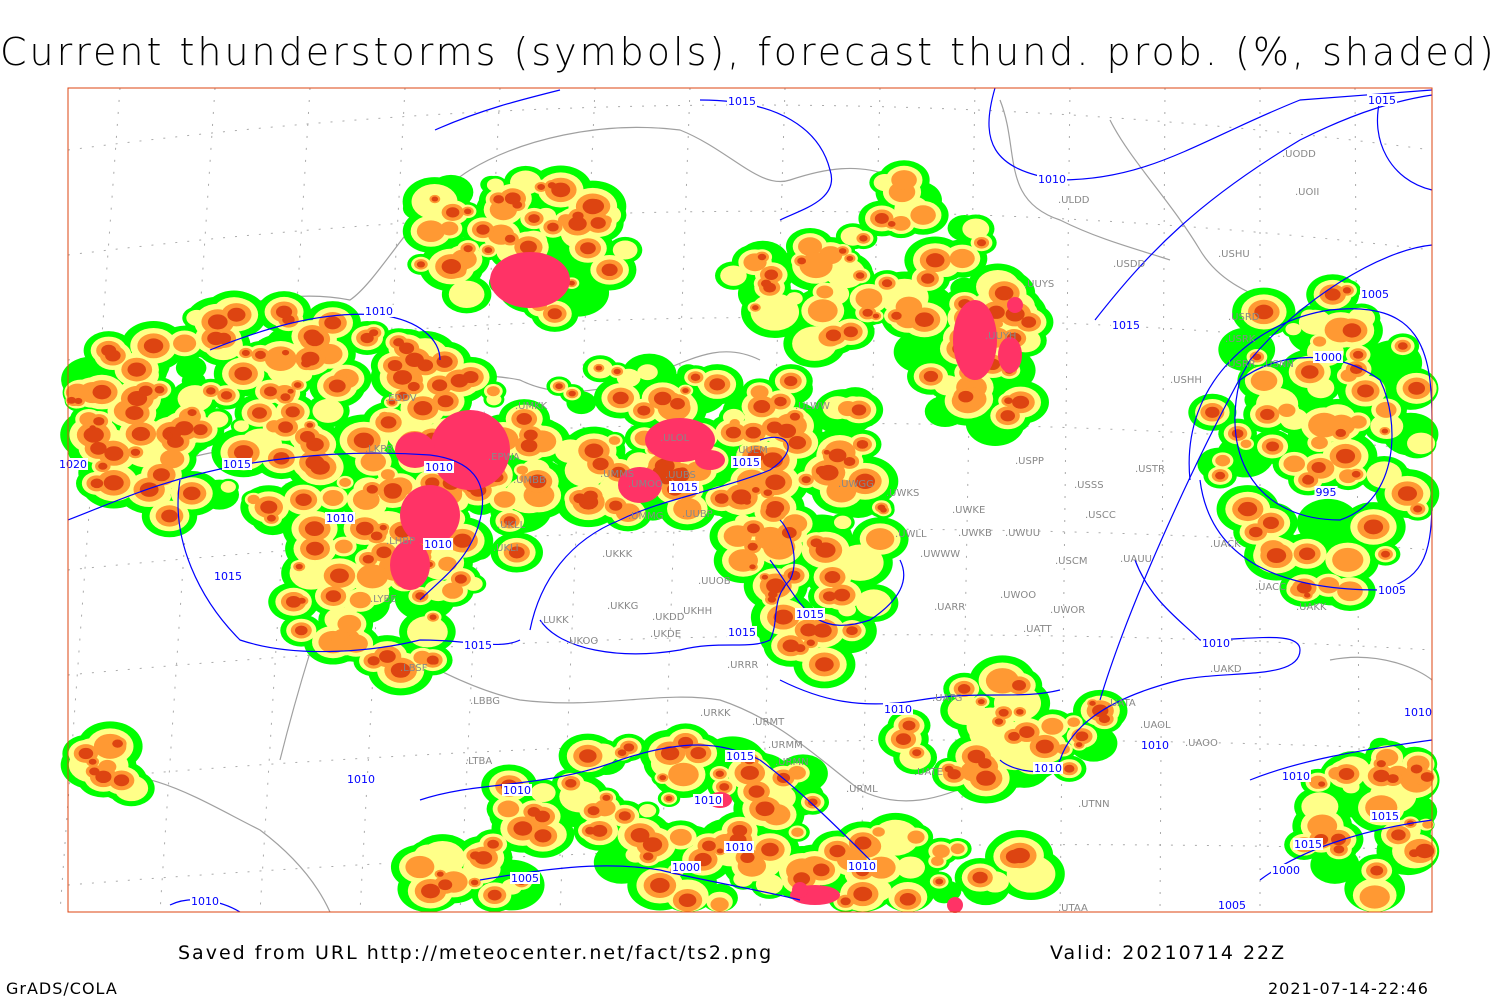 The height and width of the screenshot is (1000, 1500). I want to click on station-label: .USRD, so click(1244, 317).